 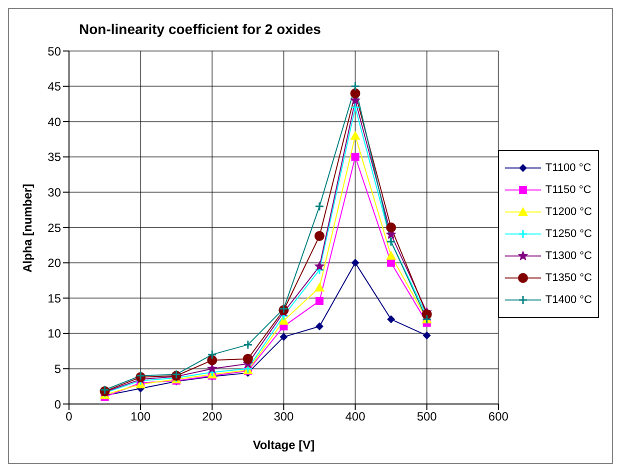 What do you see at coordinates (568, 168) in the screenshot?
I see `legend-label: T1100 °C` at bounding box center [568, 168].